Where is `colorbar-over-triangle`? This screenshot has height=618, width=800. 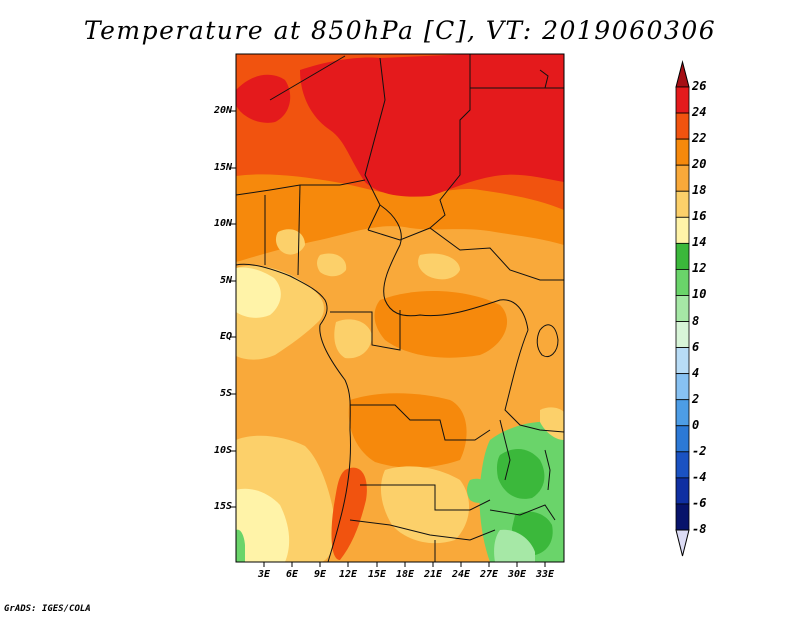 colorbar-over-triangle is located at coordinates (682, 74).